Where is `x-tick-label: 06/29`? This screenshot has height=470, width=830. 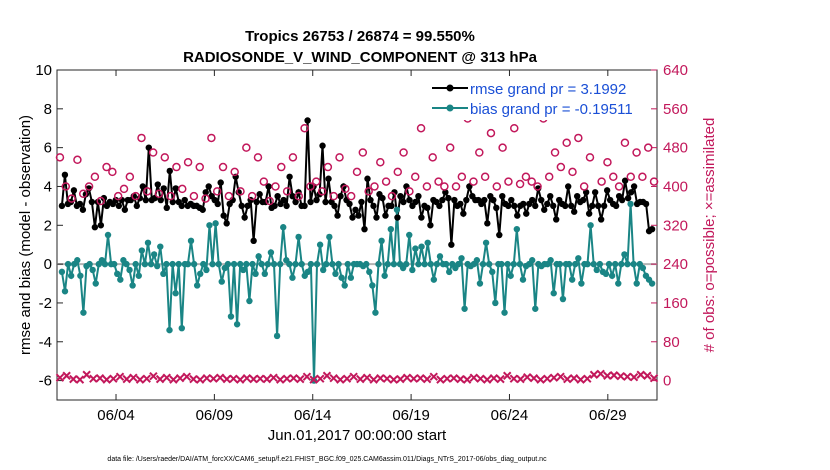
x-tick-label: 06/29 is located at coordinates (608, 415).